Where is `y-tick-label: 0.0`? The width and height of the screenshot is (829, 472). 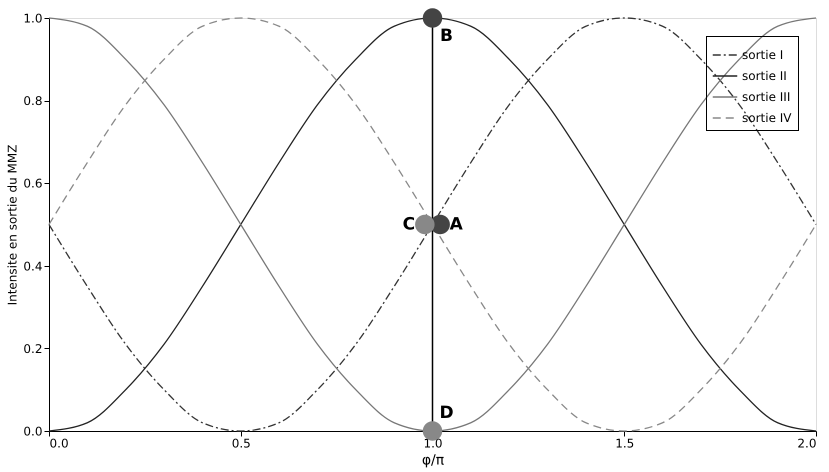
y-tick-label: 0.0 is located at coordinates (32, 431).